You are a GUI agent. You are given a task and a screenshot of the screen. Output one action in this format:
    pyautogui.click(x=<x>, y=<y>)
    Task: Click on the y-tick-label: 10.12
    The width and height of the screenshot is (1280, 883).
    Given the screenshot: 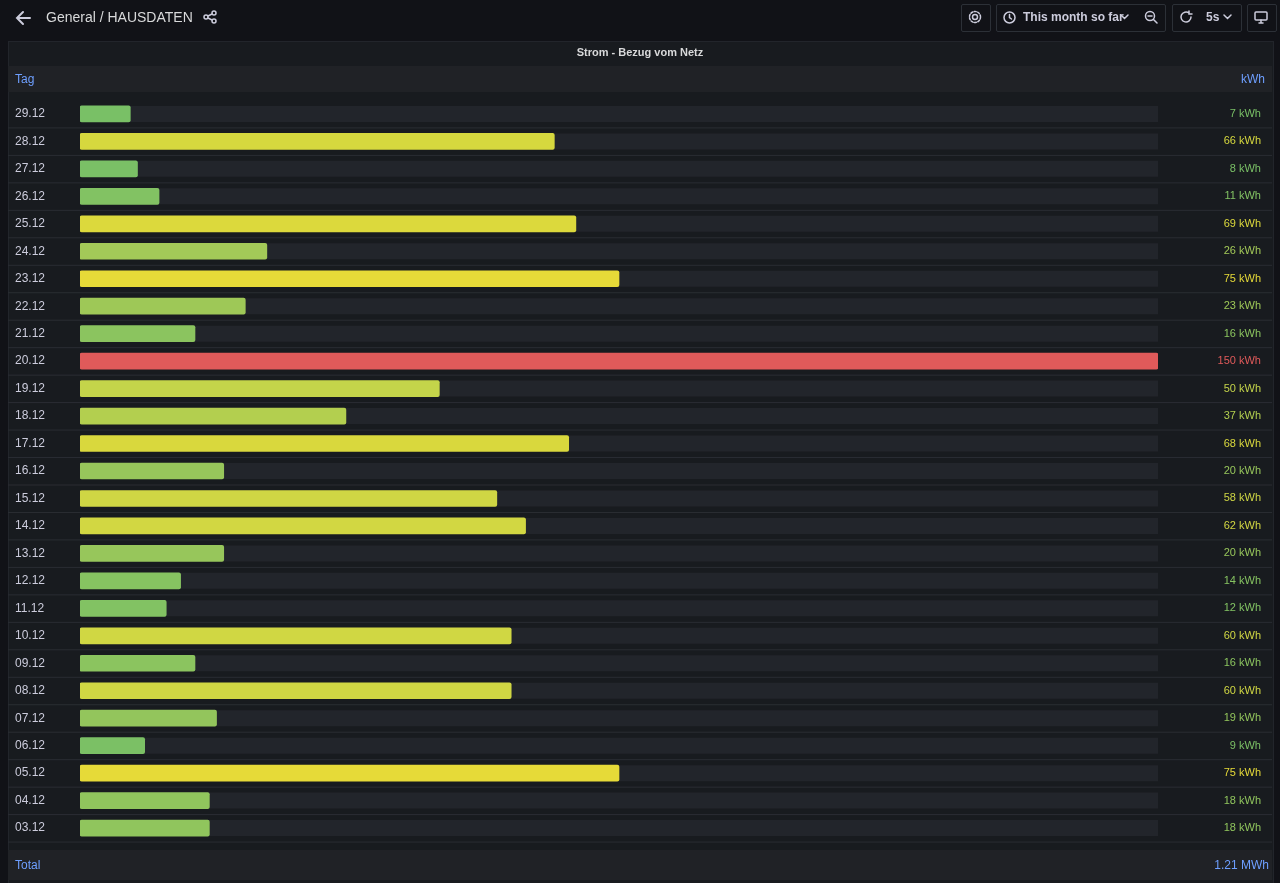 What is the action you would take?
    pyautogui.click(x=30, y=635)
    